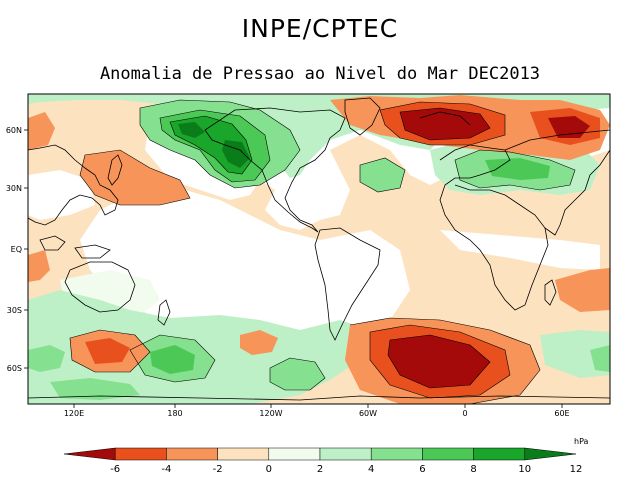 This screenshot has height=494, width=640. I want to click on lat-label-30n: 30N, so click(14, 188).